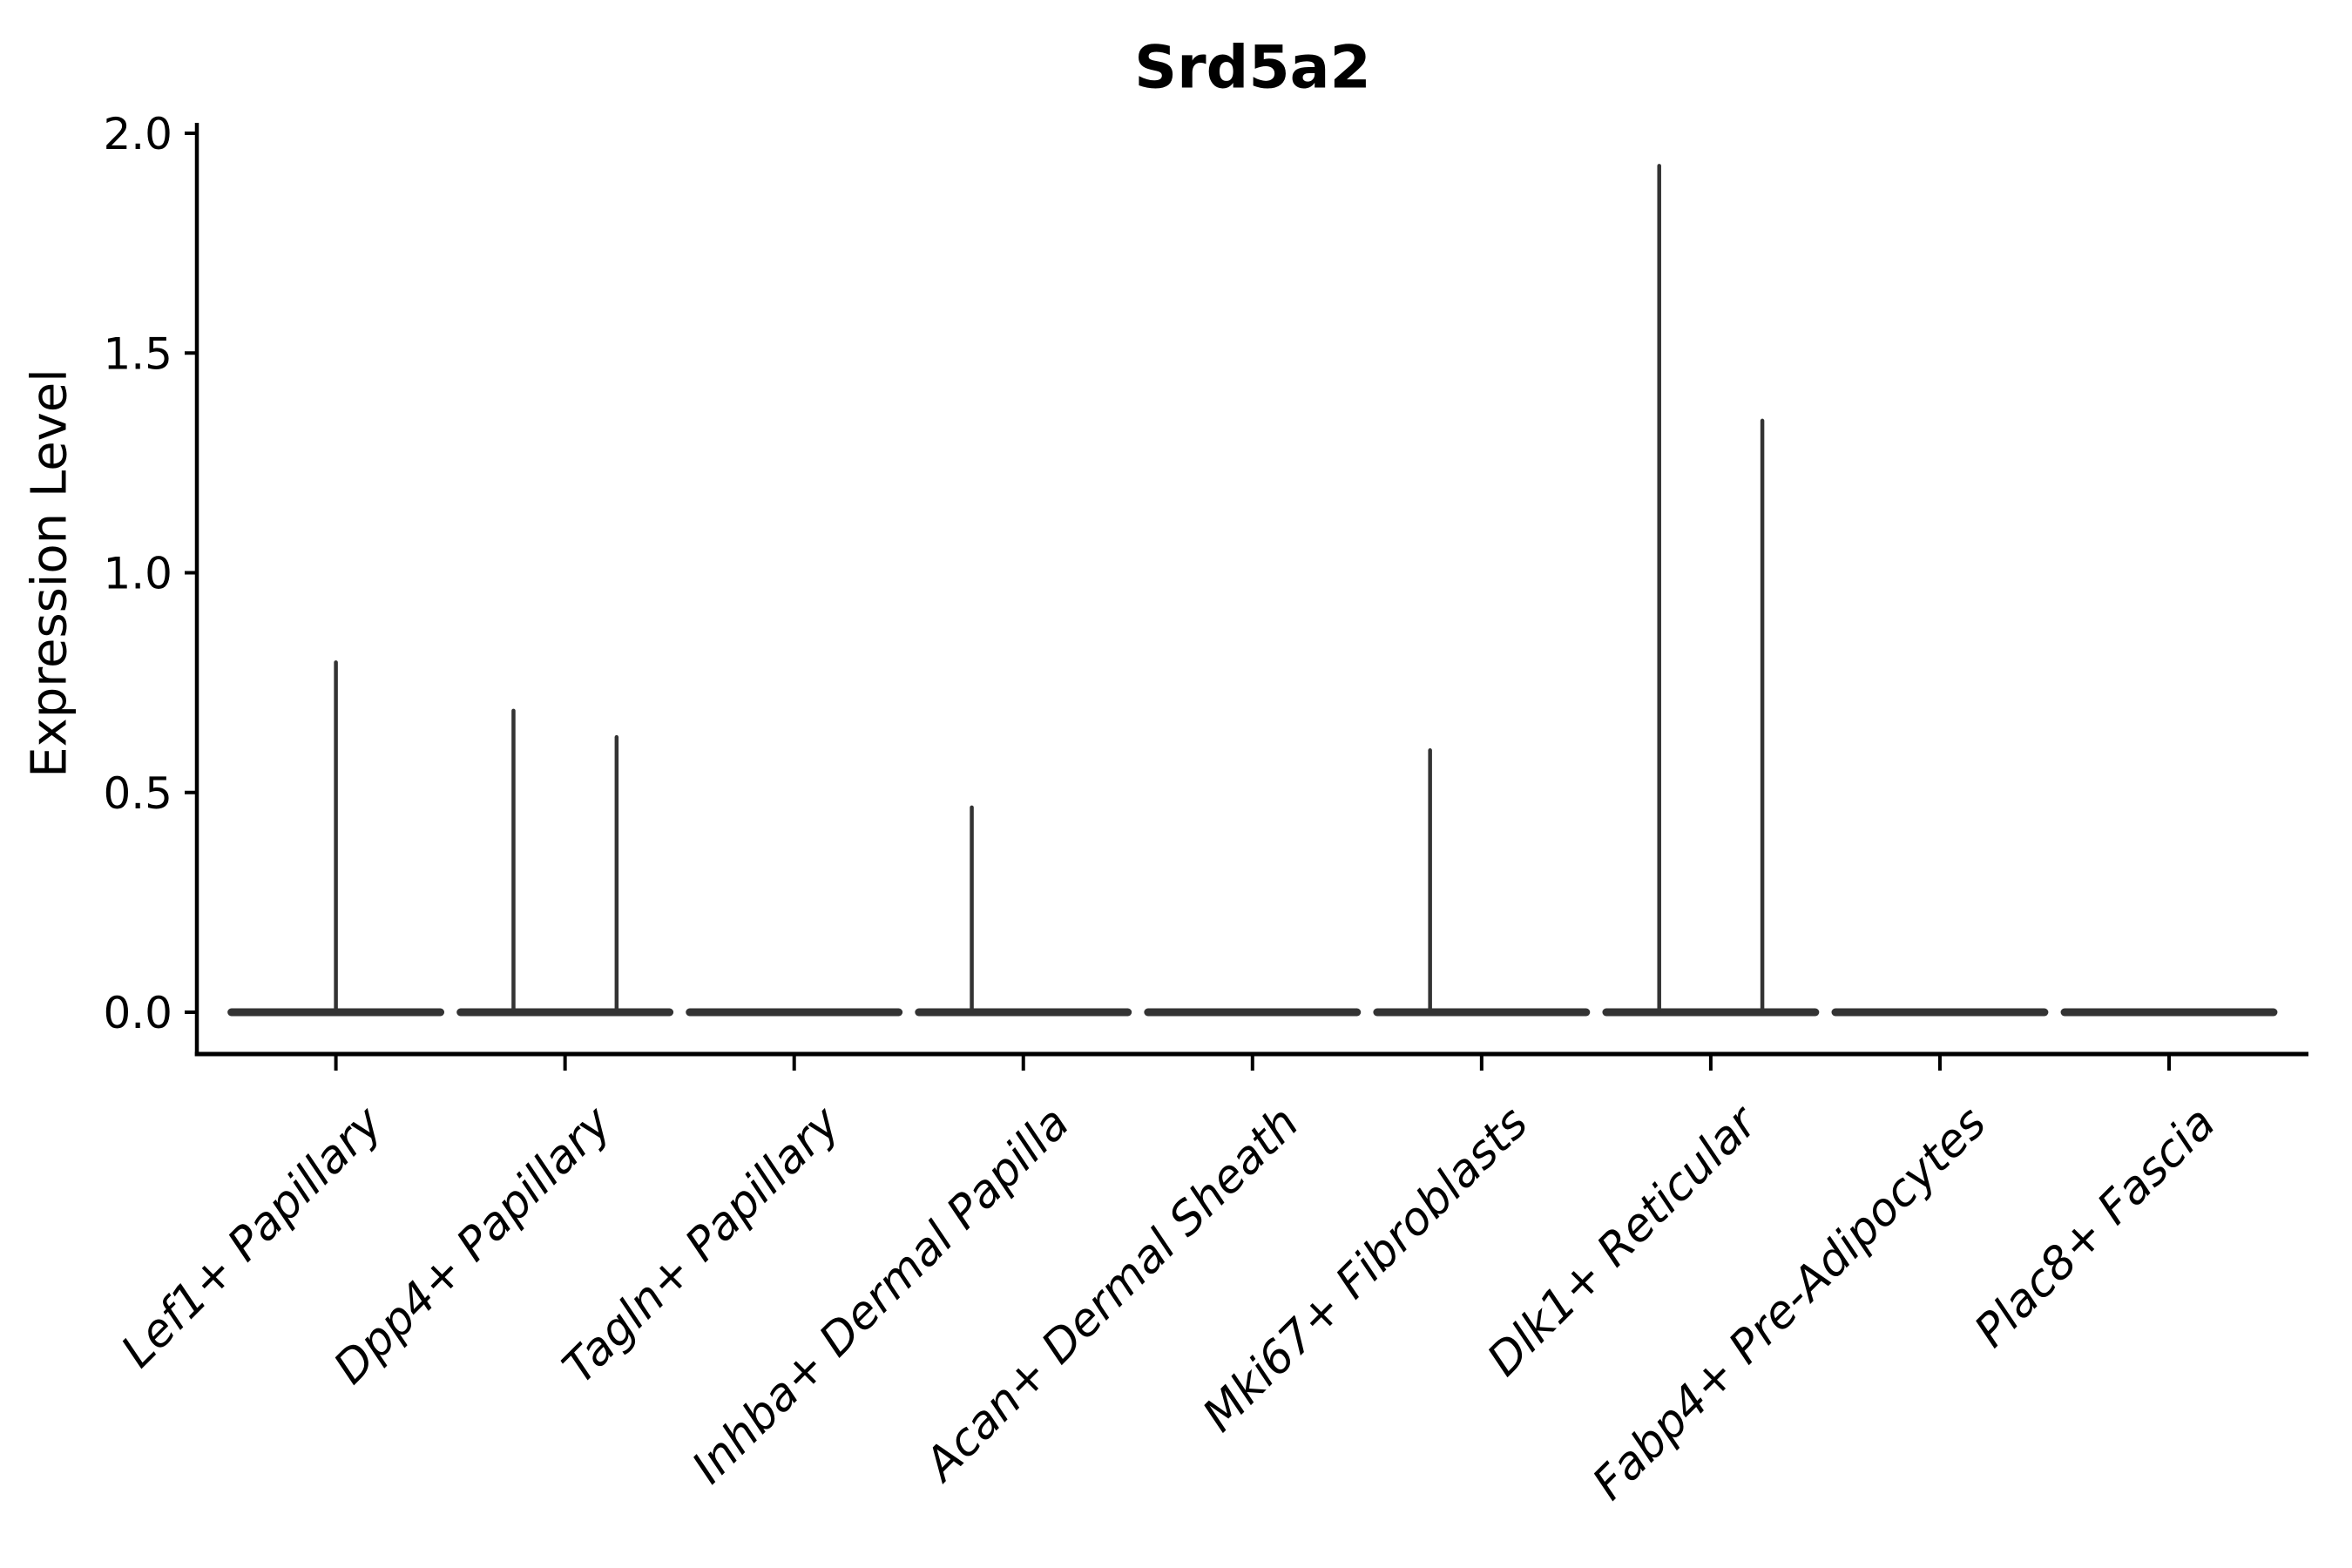 The width and height of the screenshot is (2352, 1568). I want to click on y-tick-label: 2.0, so click(137, 134).